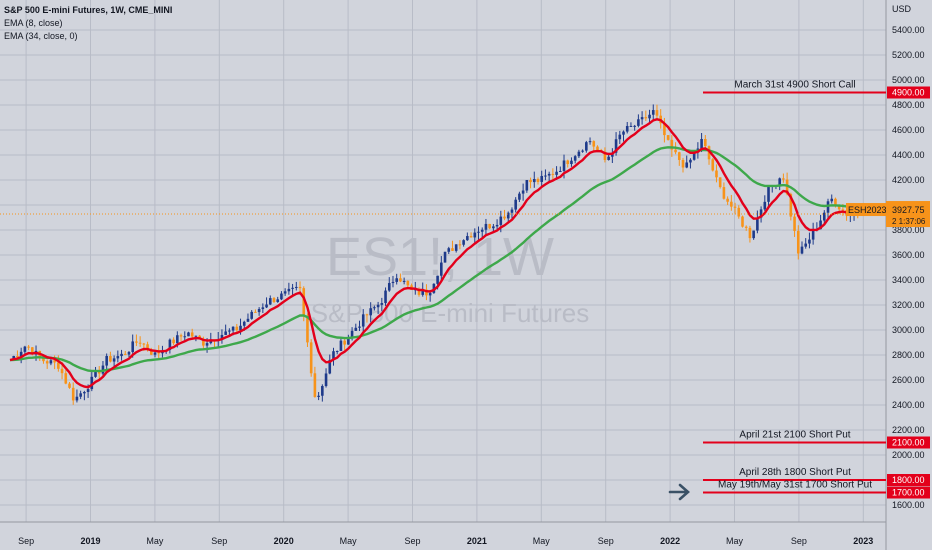 This screenshot has width=932, height=550. Describe the element at coordinates (908, 180) in the screenshot. I see `y-tick-label: 4200.00` at that location.